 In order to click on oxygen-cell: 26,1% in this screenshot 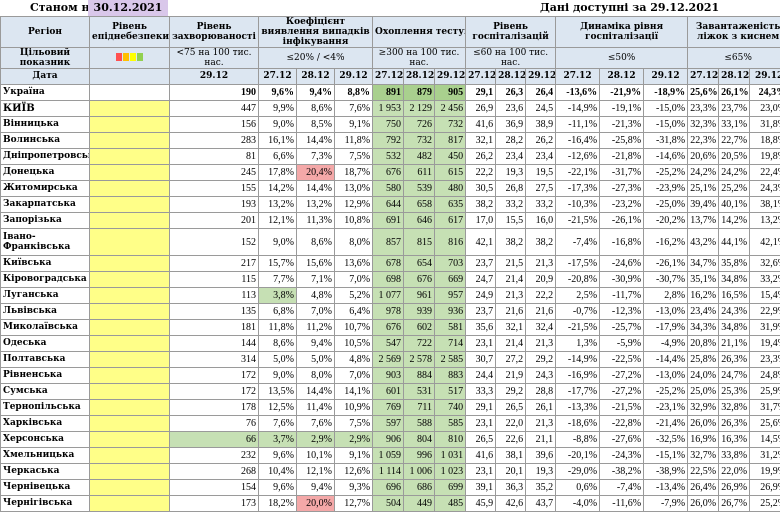, I will do `click(734, 93)`.